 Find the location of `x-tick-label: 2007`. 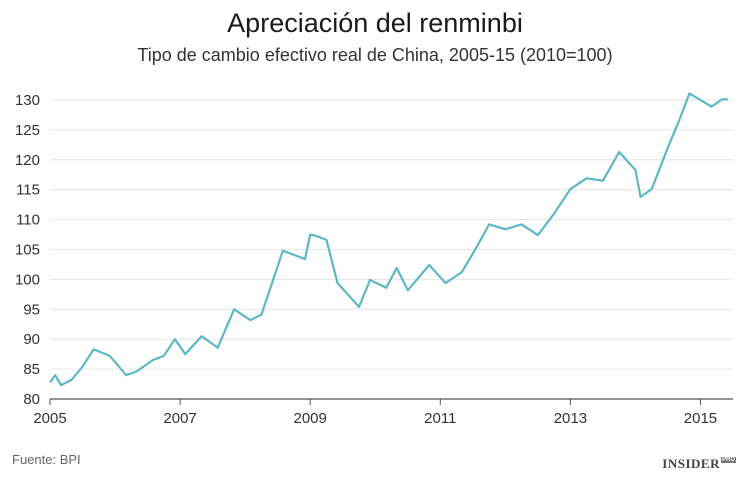

x-tick-label: 2007 is located at coordinates (179, 418).